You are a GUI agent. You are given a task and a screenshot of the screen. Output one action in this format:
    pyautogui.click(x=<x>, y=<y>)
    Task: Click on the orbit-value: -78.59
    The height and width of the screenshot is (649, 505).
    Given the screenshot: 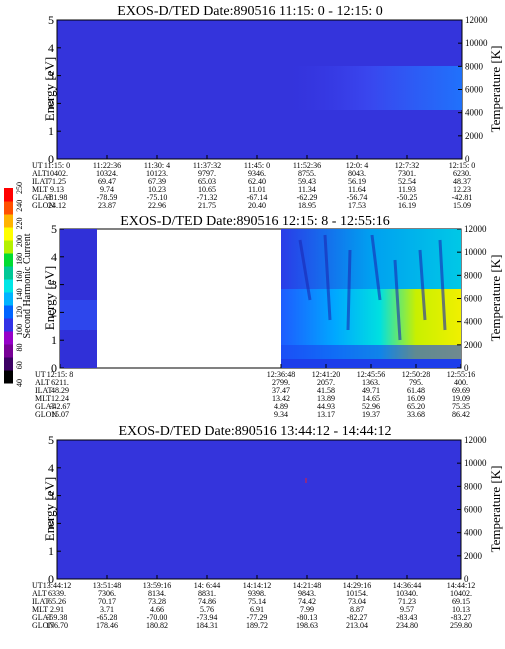 What is the action you would take?
    pyautogui.click(x=107, y=197)
    